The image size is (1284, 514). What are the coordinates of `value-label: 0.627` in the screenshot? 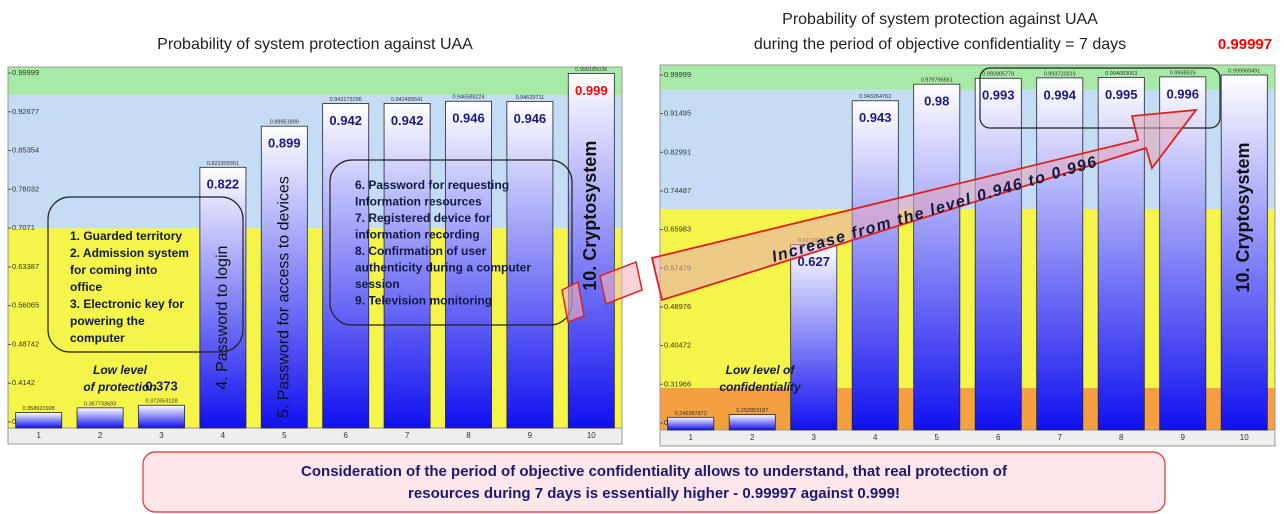 It's located at (813, 261).